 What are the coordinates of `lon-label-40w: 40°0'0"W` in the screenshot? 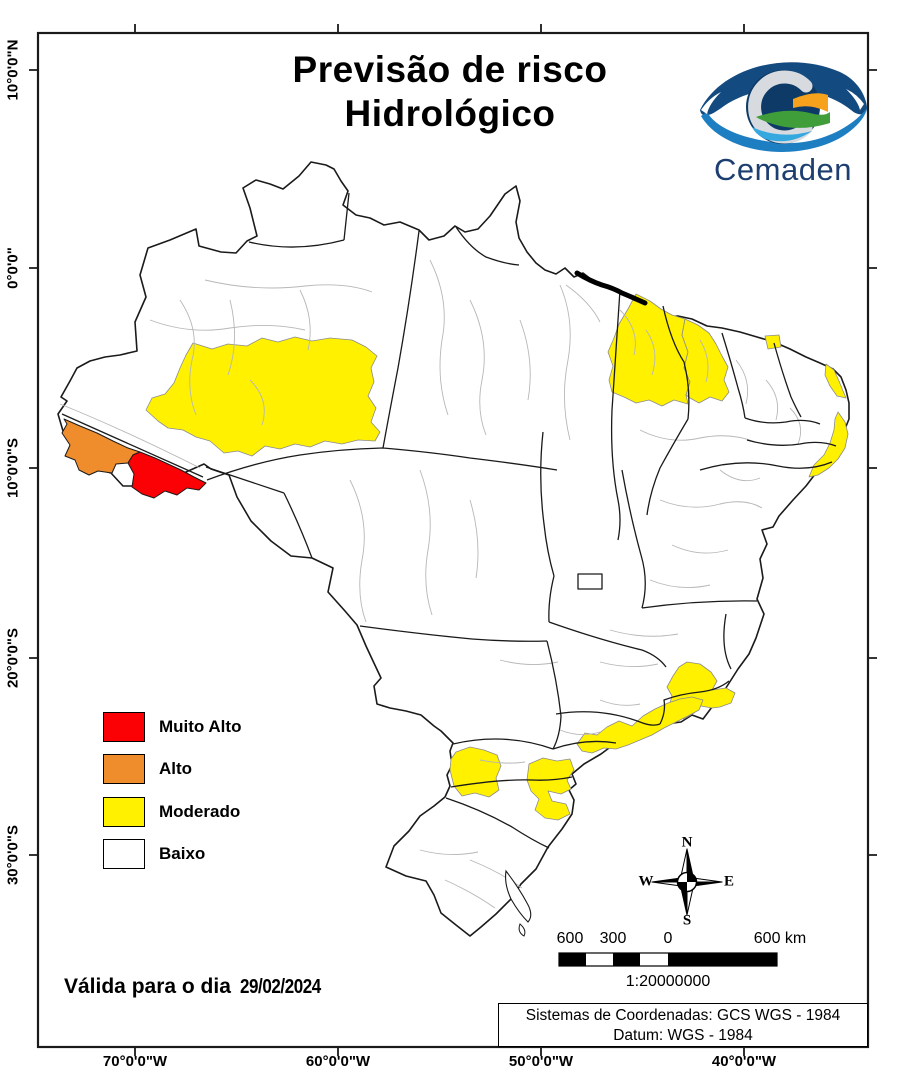 It's located at (744, 1061).